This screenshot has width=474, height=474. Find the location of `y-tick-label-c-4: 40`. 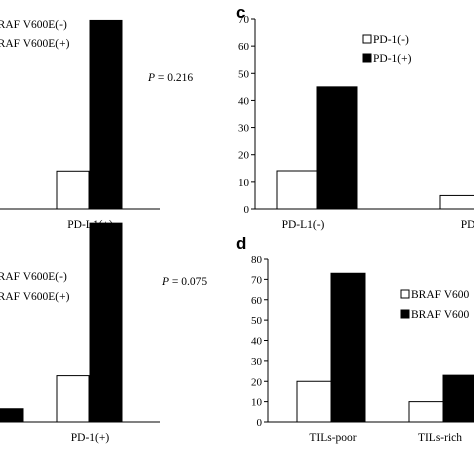

y-tick-label-c-4: 40 is located at coordinates (244, 101).